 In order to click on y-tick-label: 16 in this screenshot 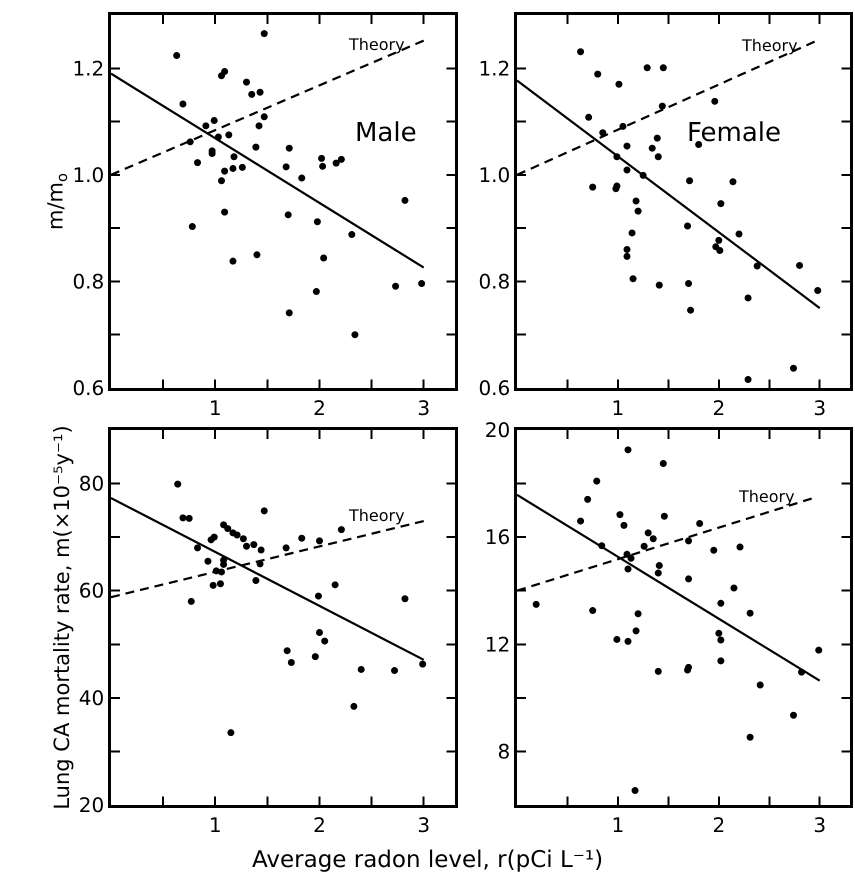, I will do `click(497, 537)`.